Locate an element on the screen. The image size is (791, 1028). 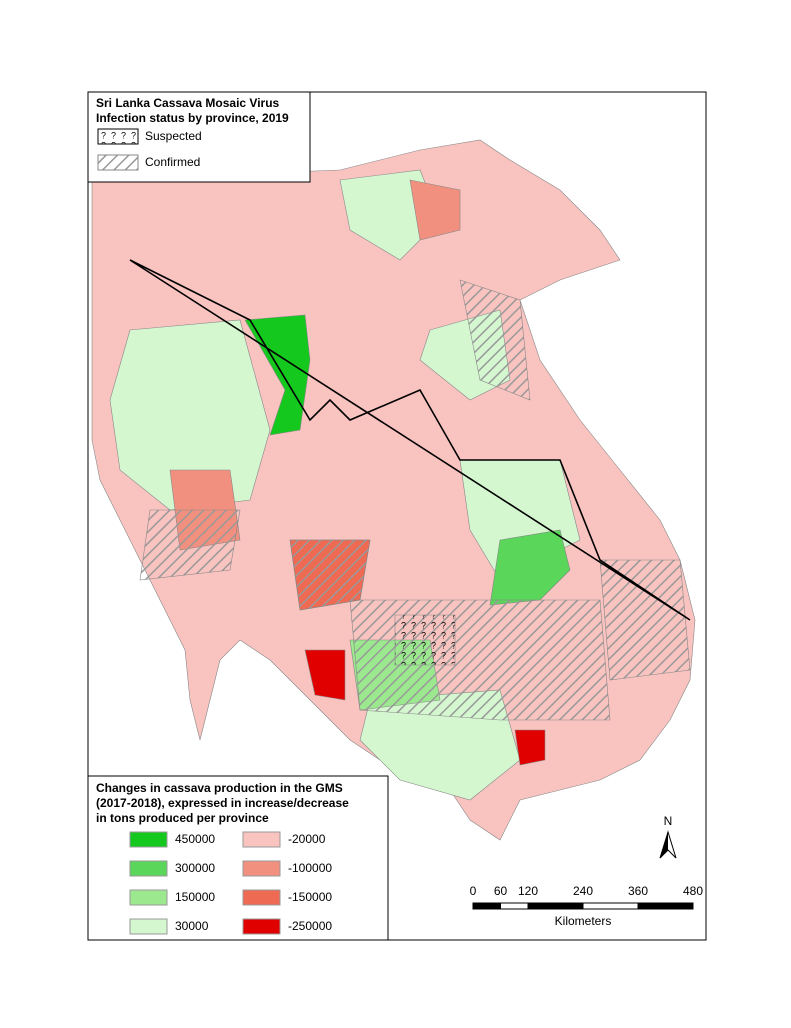
scale-unit: Kilometers is located at coordinates (583, 921).